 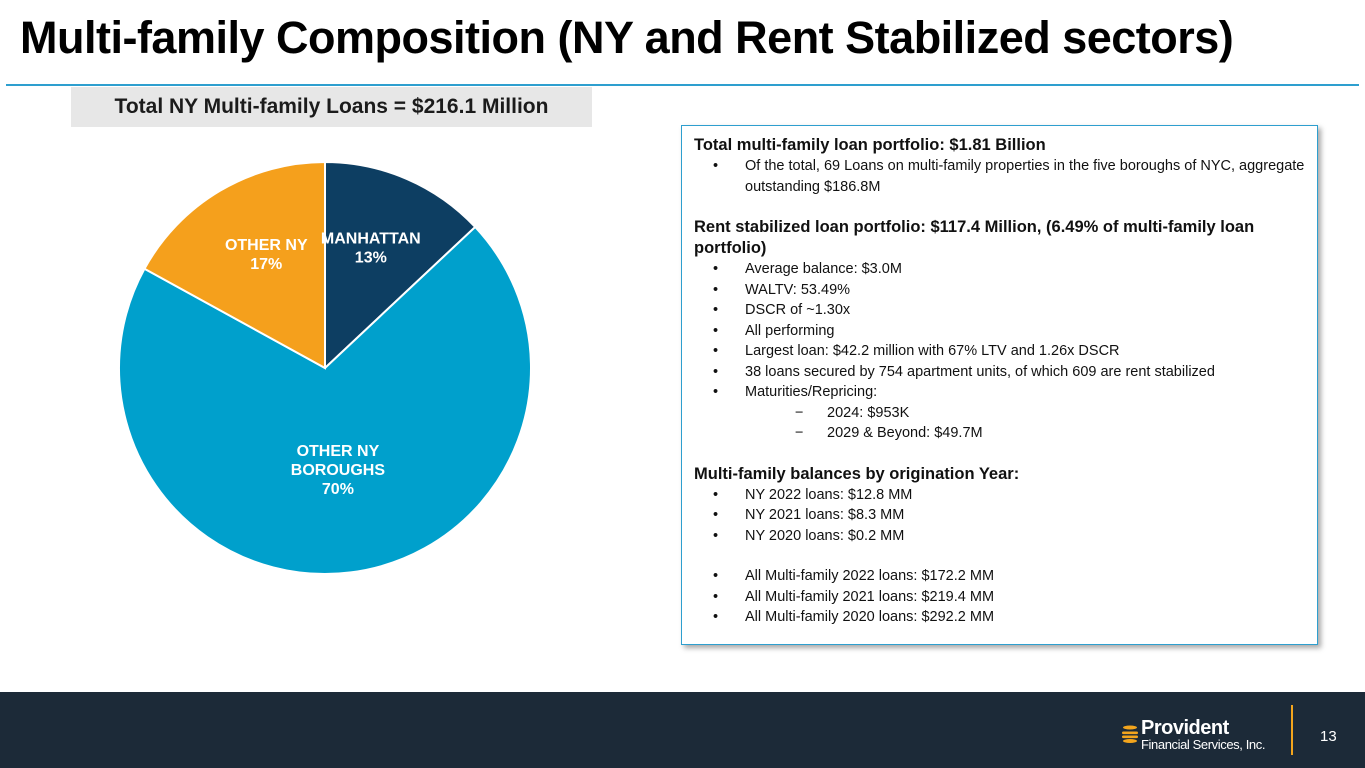 I want to click on bullet-item: All performing, so click(x=999, y=331).